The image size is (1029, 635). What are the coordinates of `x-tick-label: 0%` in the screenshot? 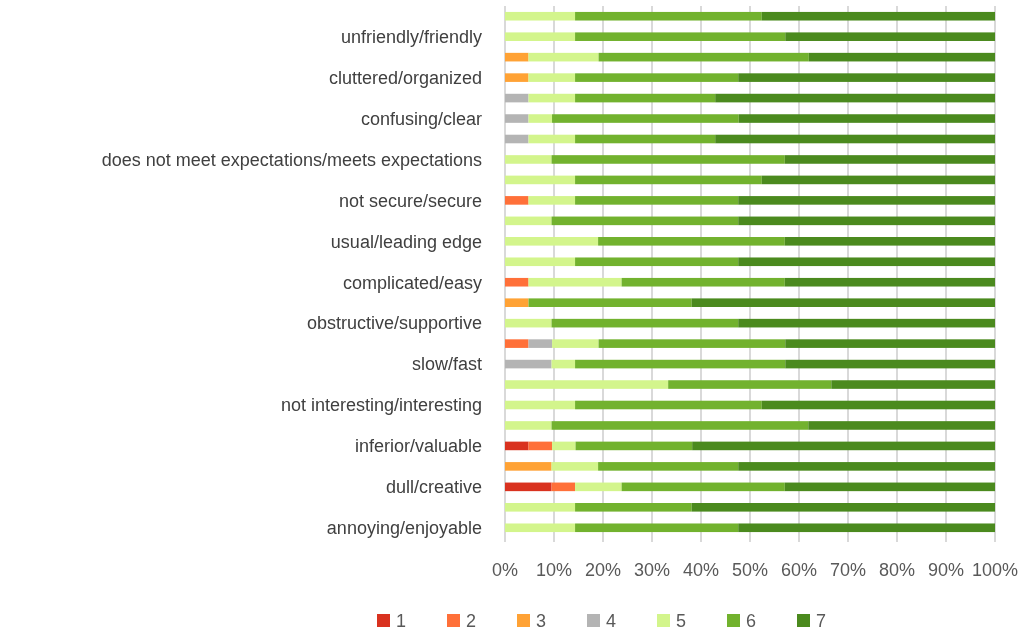 It's located at (505, 570).